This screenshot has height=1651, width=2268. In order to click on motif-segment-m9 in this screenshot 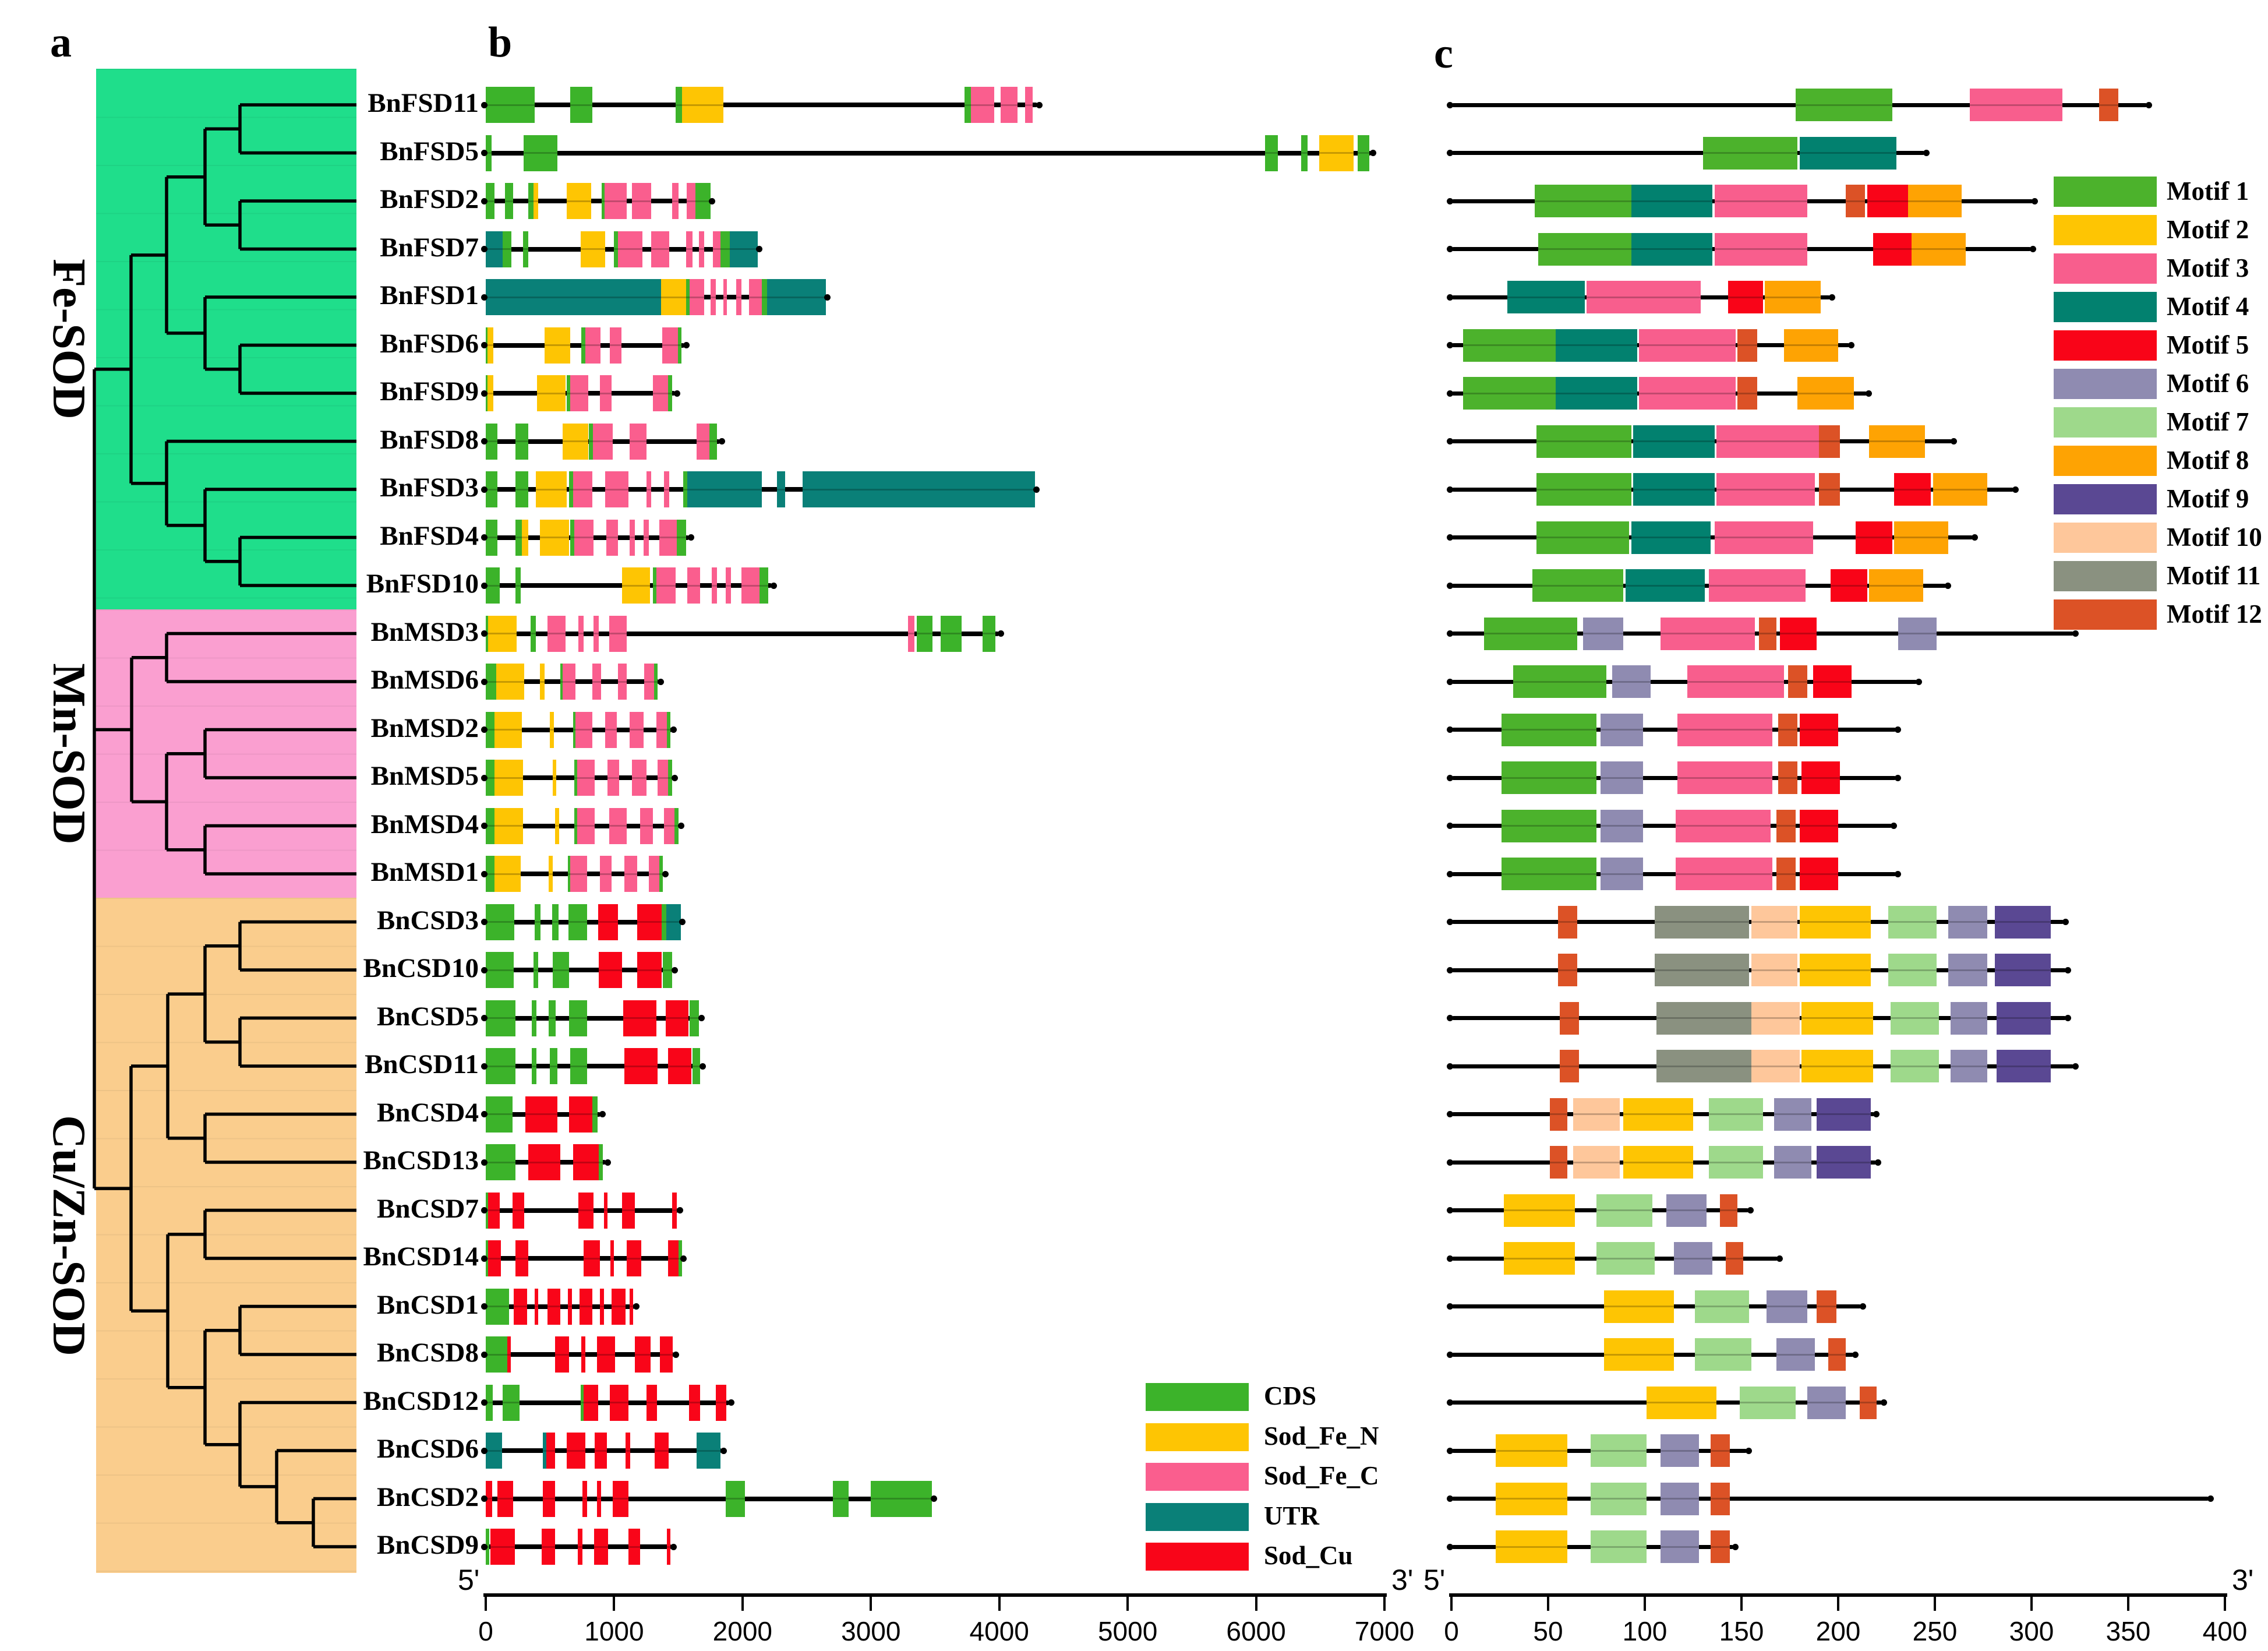, I will do `click(1844, 1162)`.